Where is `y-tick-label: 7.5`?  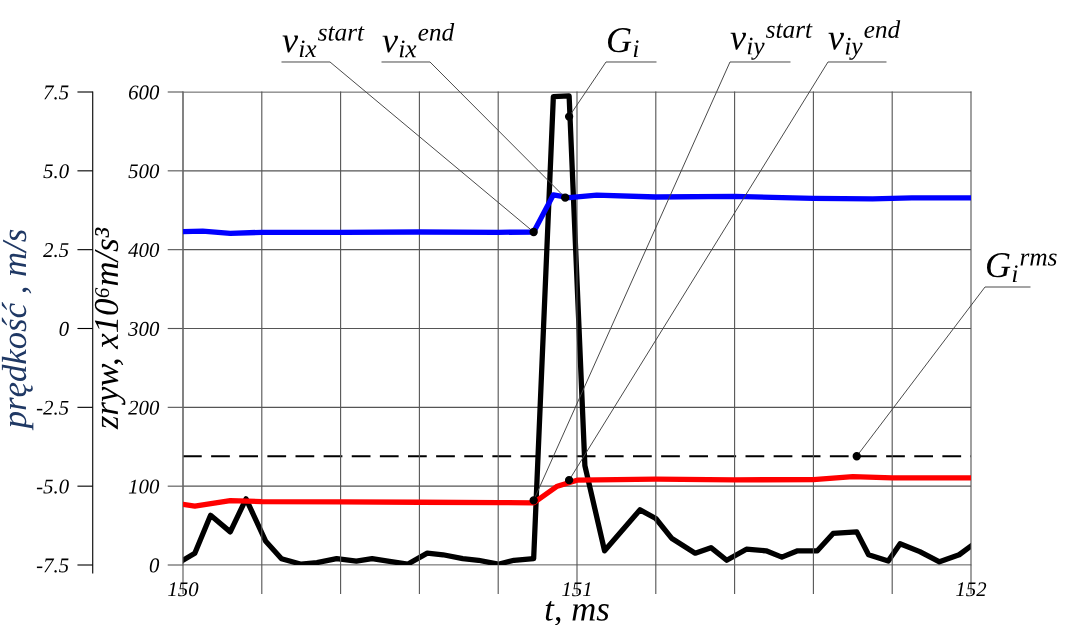
y-tick-label: 7.5 is located at coordinates (56, 92).